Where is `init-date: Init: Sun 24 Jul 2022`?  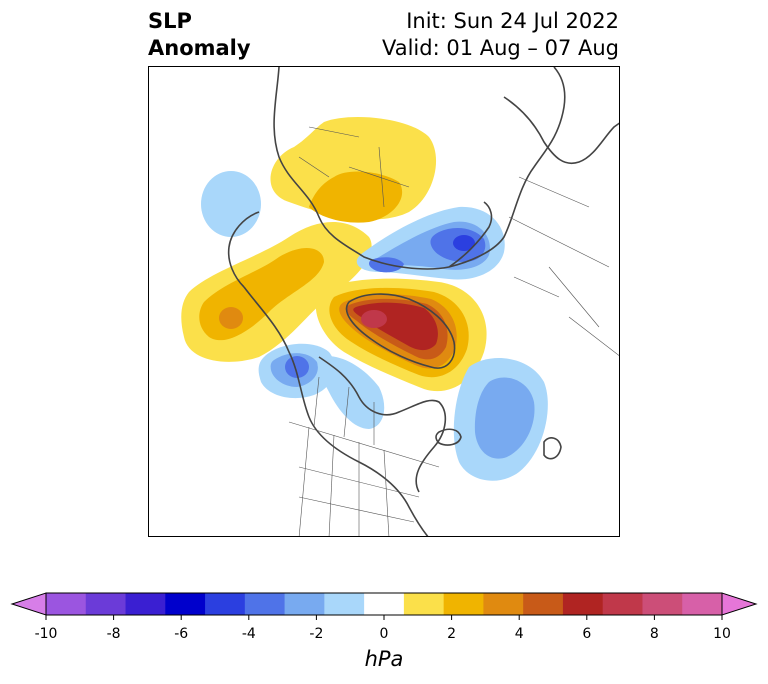
init-date: Init: Sun 24 Jul 2022 is located at coordinates (512, 21).